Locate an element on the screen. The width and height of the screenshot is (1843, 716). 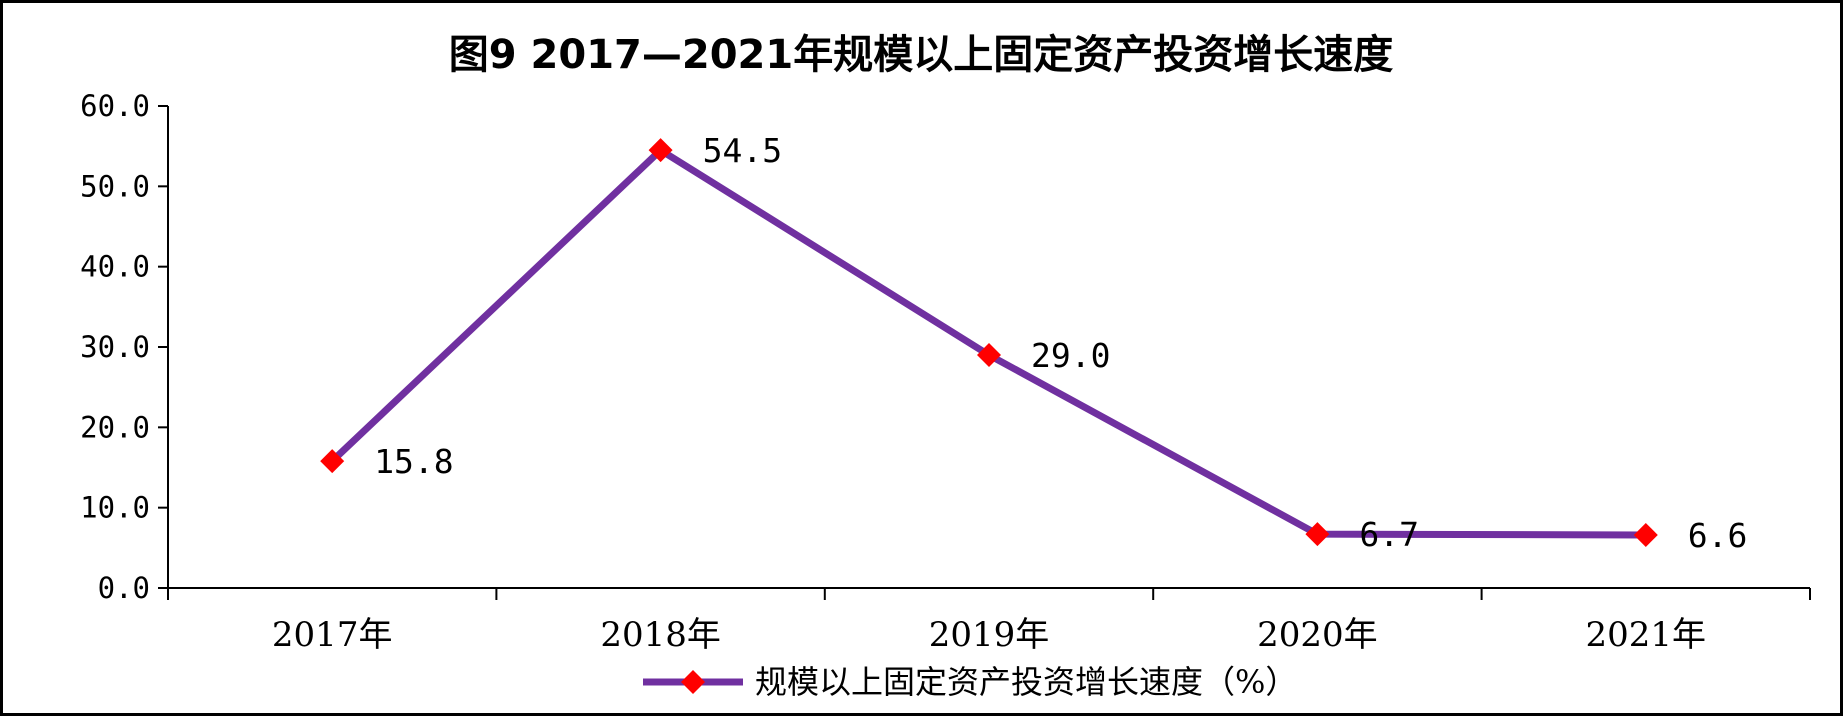
data-label: 6.7 is located at coordinates (1389, 534).